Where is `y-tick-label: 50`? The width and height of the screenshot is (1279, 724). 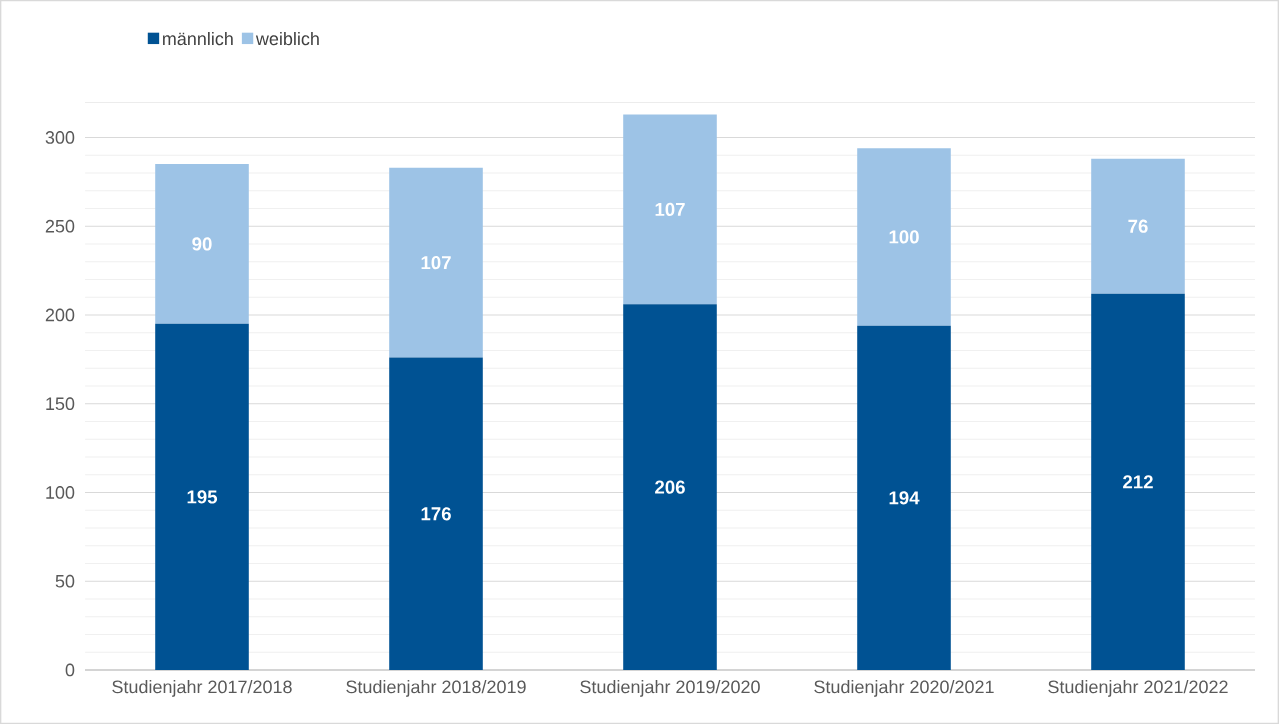
y-tick-label: 50 is located at coordinates (65, 581).